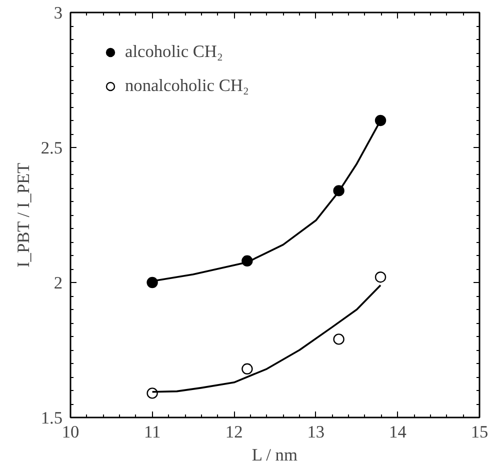  I want to click on y-axis-title: I_PBT / I_PET, so click(23, 215).